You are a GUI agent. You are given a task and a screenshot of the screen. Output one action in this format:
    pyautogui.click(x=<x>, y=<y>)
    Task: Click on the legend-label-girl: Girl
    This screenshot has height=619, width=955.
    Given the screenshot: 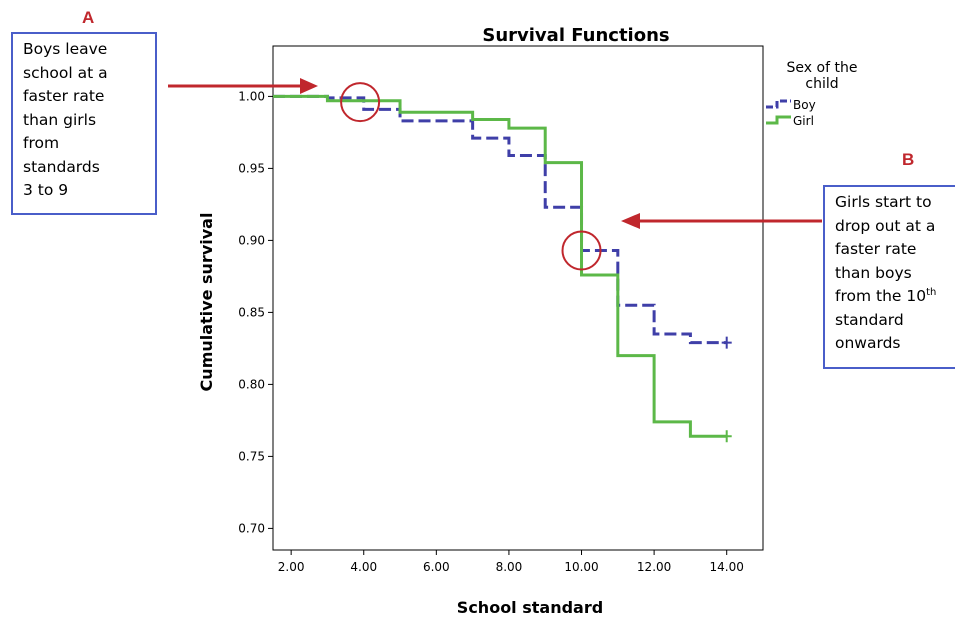 What is the action you would take?
    pyautogui.click(x=803, y=121)
    